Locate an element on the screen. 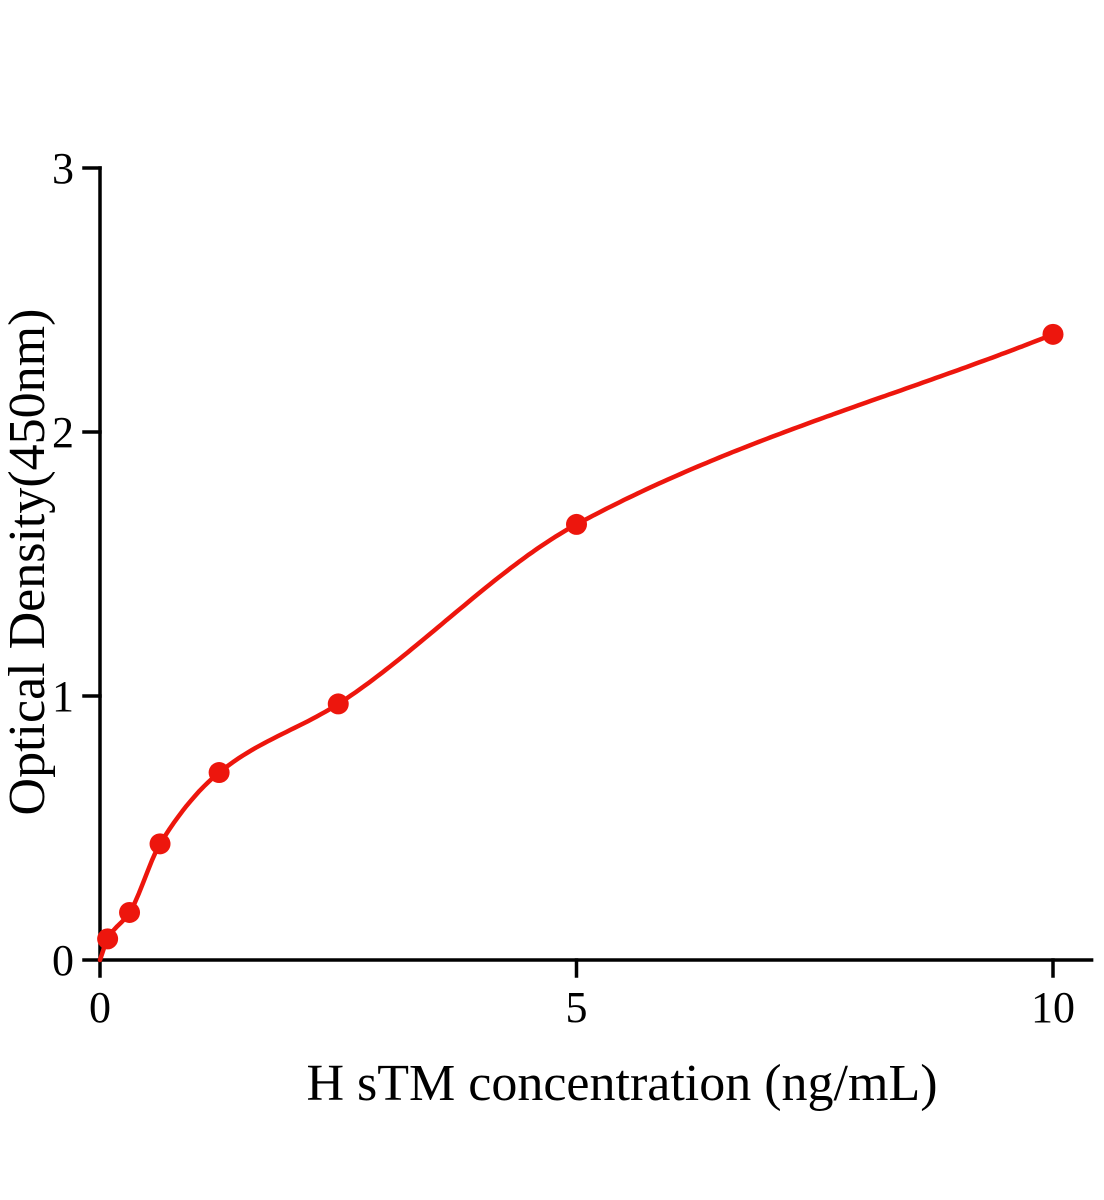  y-axis-label: Optical Density(450nm) is located at coordinates (28, 562).